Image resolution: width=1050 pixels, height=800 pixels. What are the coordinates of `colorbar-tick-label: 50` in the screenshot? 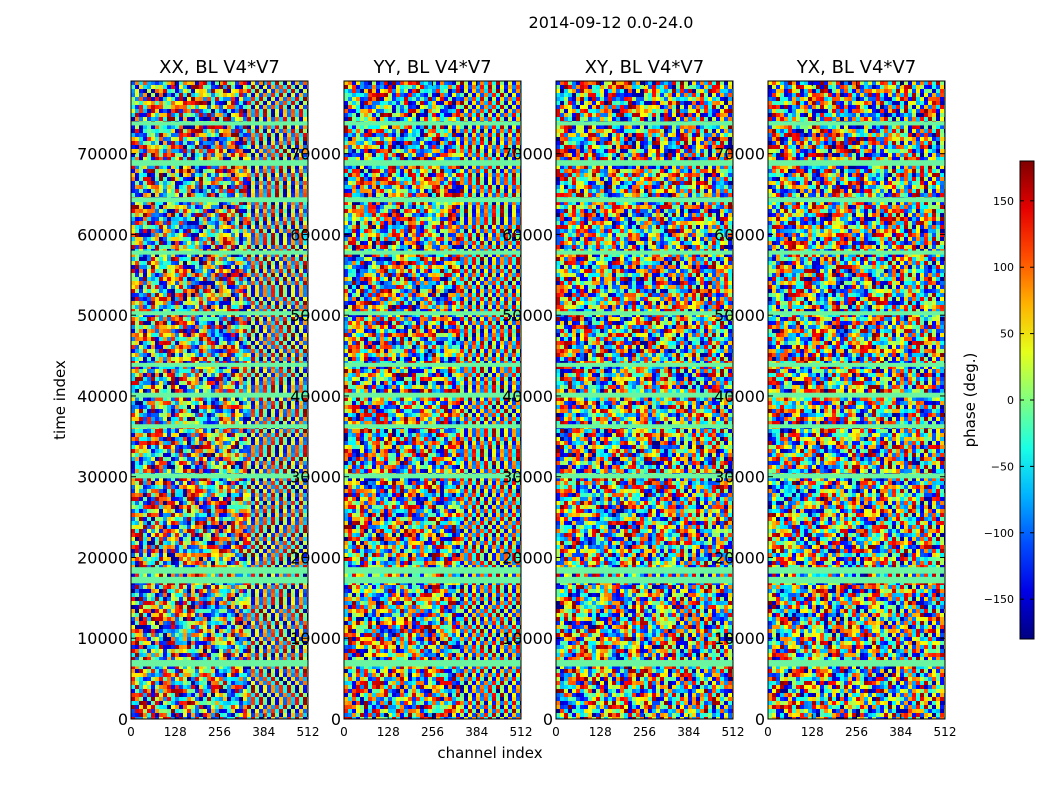 It's located at (1007, 334).